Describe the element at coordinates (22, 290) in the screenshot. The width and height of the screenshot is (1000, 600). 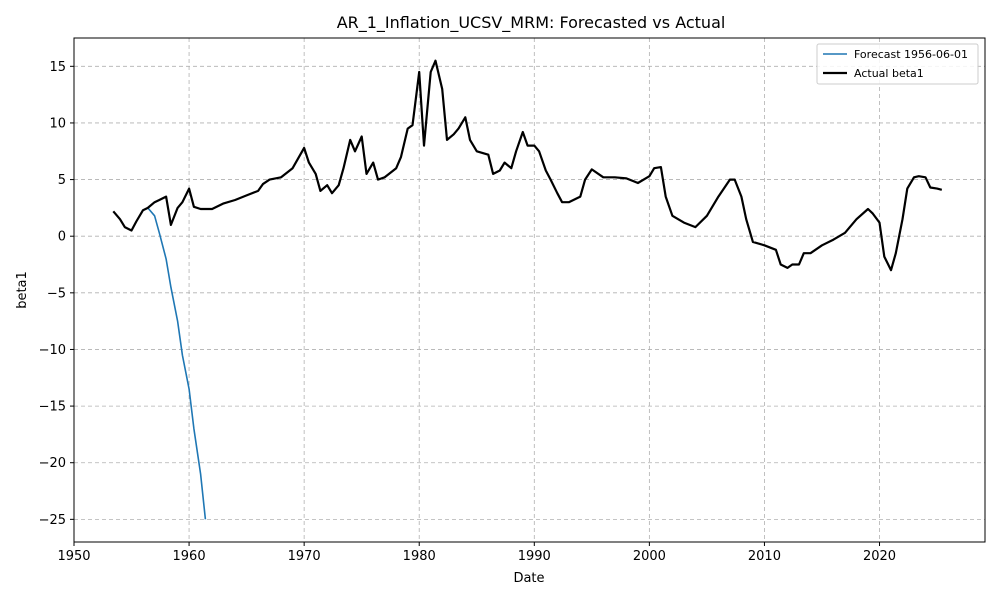
I see `y-axis-label: beta1` at that location.